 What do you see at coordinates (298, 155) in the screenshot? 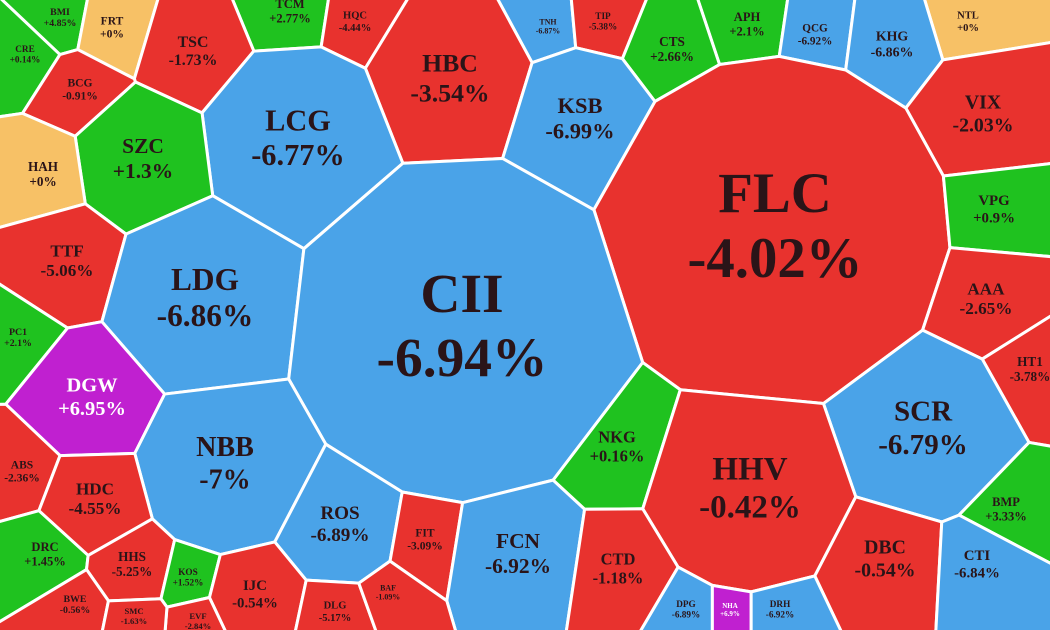
I see `stock-change: -6.77%` at bounding box center [298, 155].